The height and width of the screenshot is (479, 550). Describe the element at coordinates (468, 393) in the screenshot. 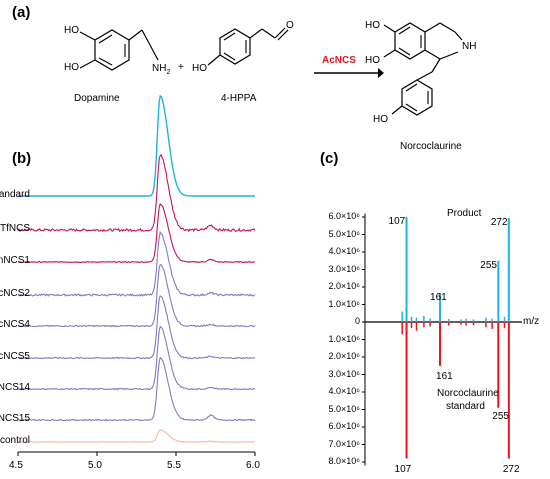

I see `ms-legend-standard-1: Norcoclaurine` at that location.